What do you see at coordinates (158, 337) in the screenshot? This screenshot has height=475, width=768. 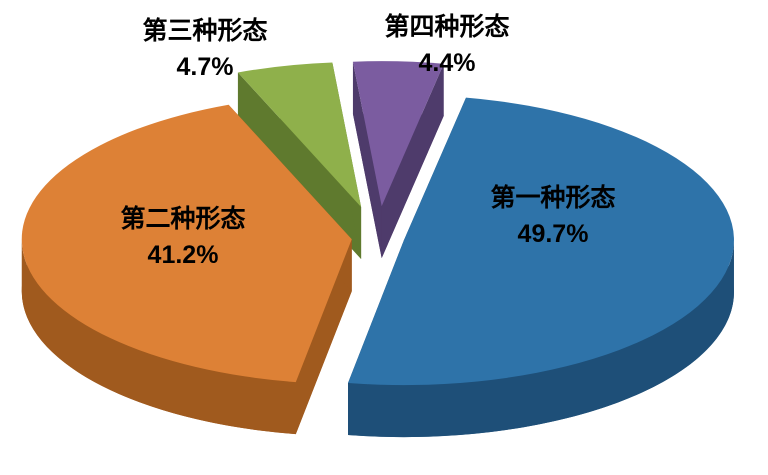 I see `pie-slice-wall` at bounding box center [158, 337].